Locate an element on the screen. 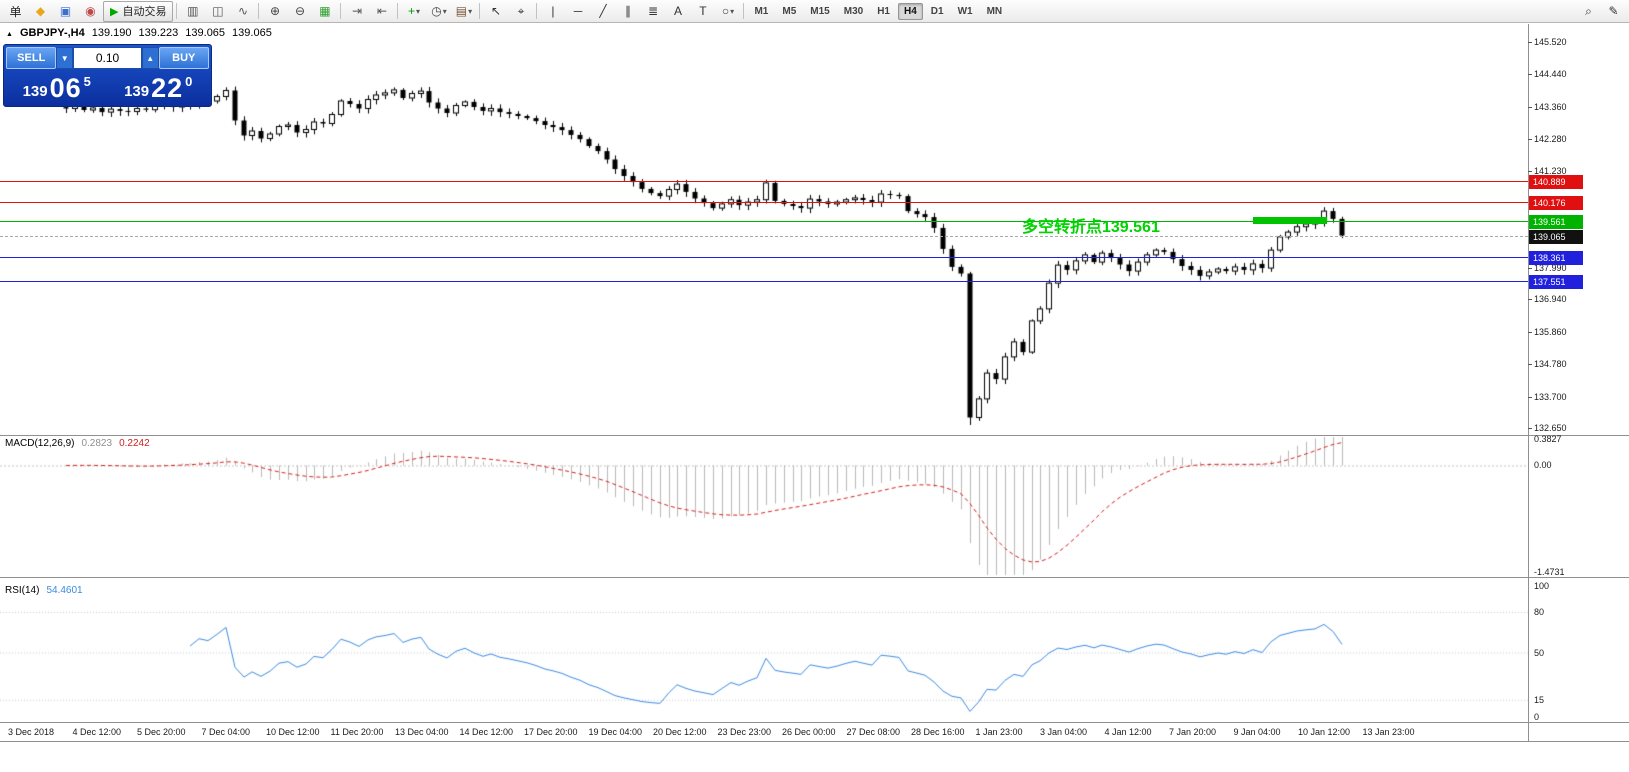 Image resolution: width=1629 pixels, height=772 pixels. volume-input is located at coordinates (107, 58).